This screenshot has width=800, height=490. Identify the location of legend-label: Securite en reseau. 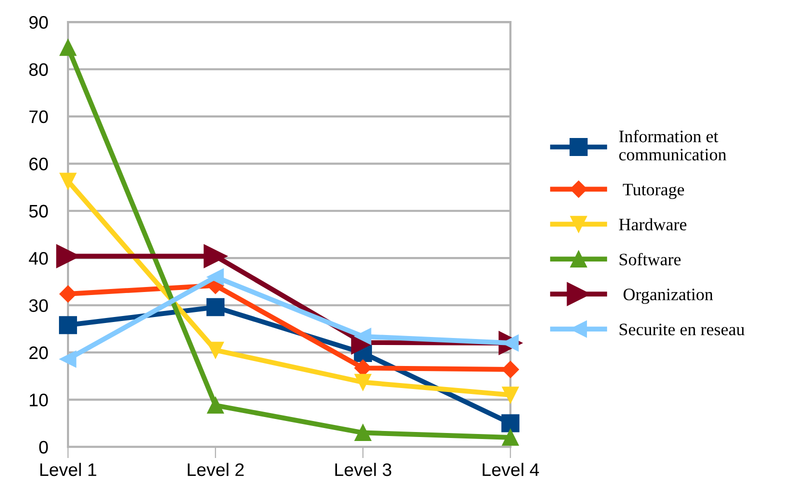
(682, 330).